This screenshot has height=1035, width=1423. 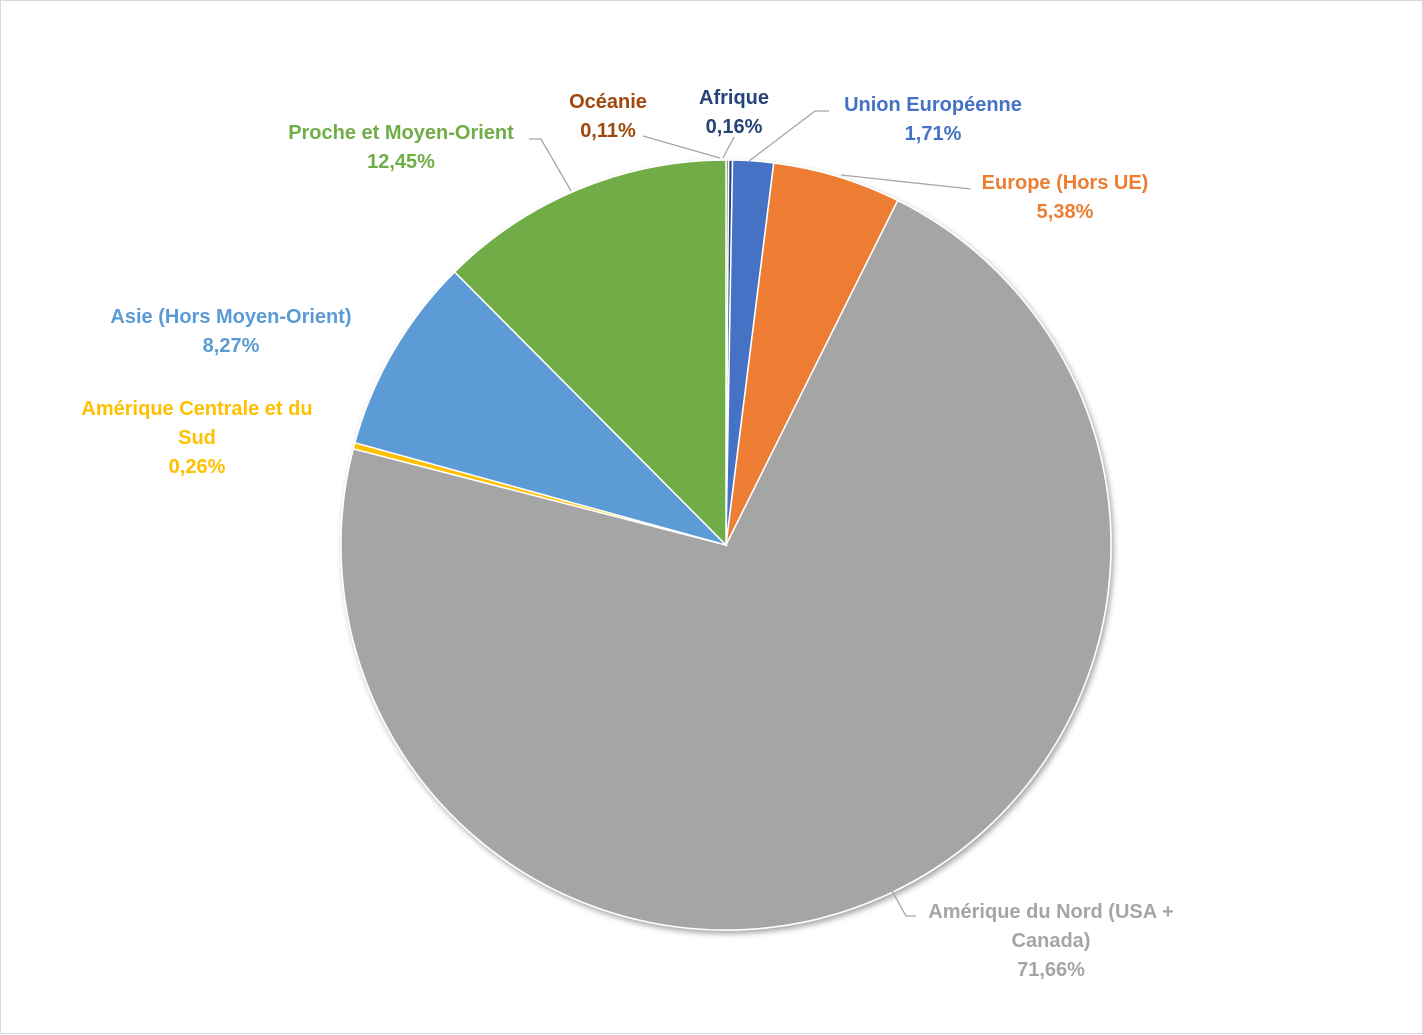 What do you see at coordinates (230, 317) in the screenshot?
I see `data-label-name: Asie (Hors Moyen-Orient)` at bounding box center [230, 317].